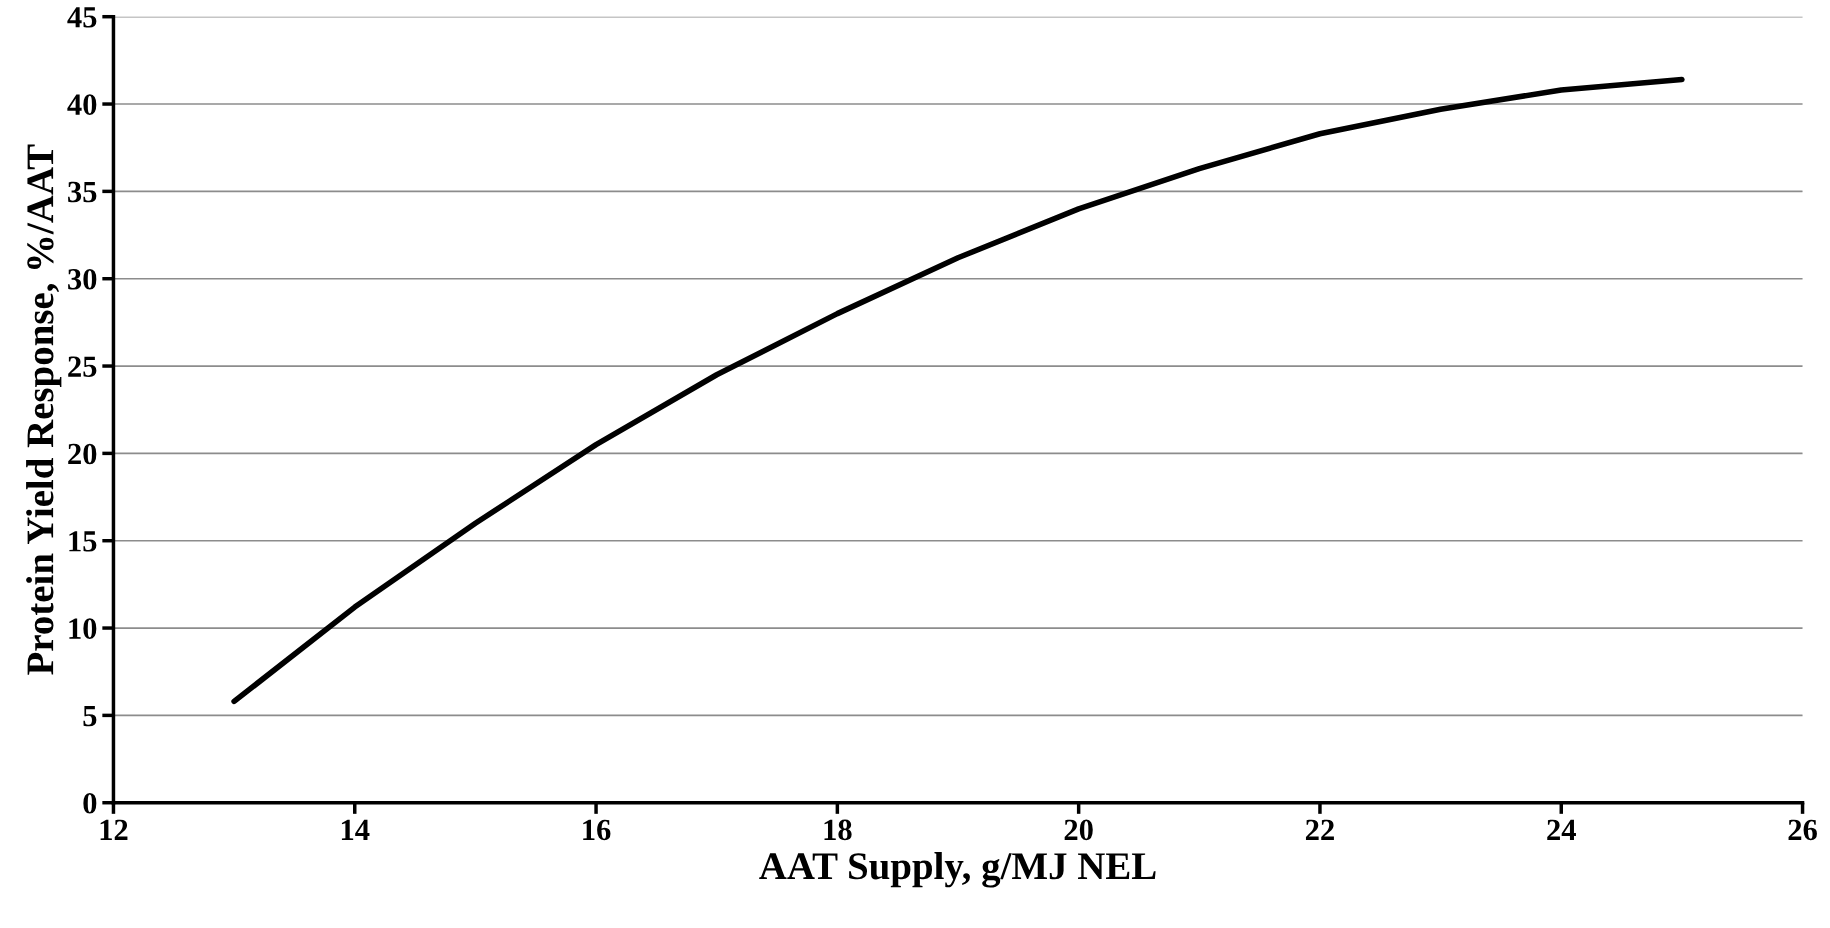 The height and width of the screenshot is (928, 1830). Describe the element at coordinates (1078, 830) in the screenshot. I see `x-tick-label: 20` at that location.